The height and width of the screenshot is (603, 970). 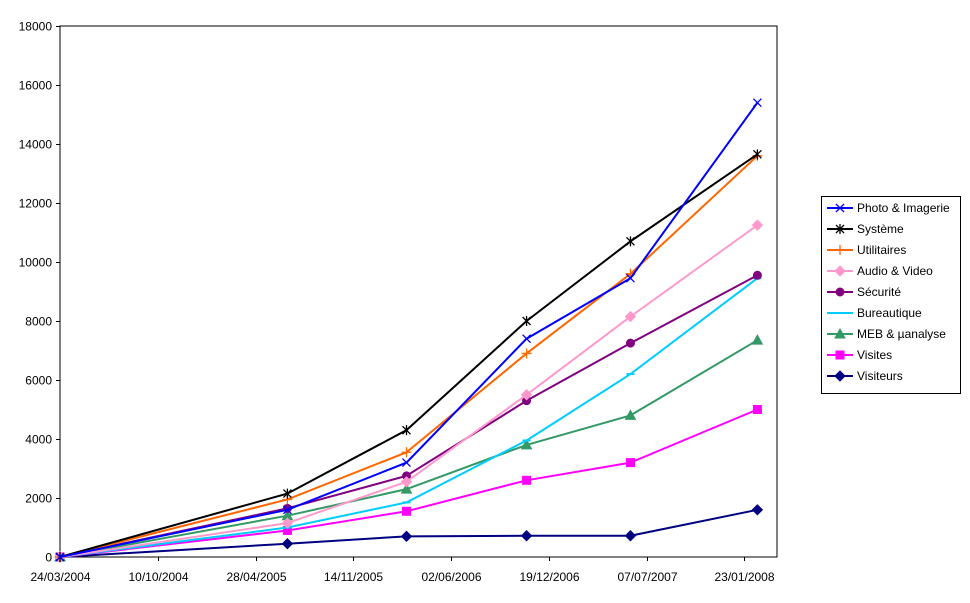 What do you see at coordinates (744, 577) in the screenshot?
I see `x-tick-label: 23/01/2008` at bounding box center [744, 577].